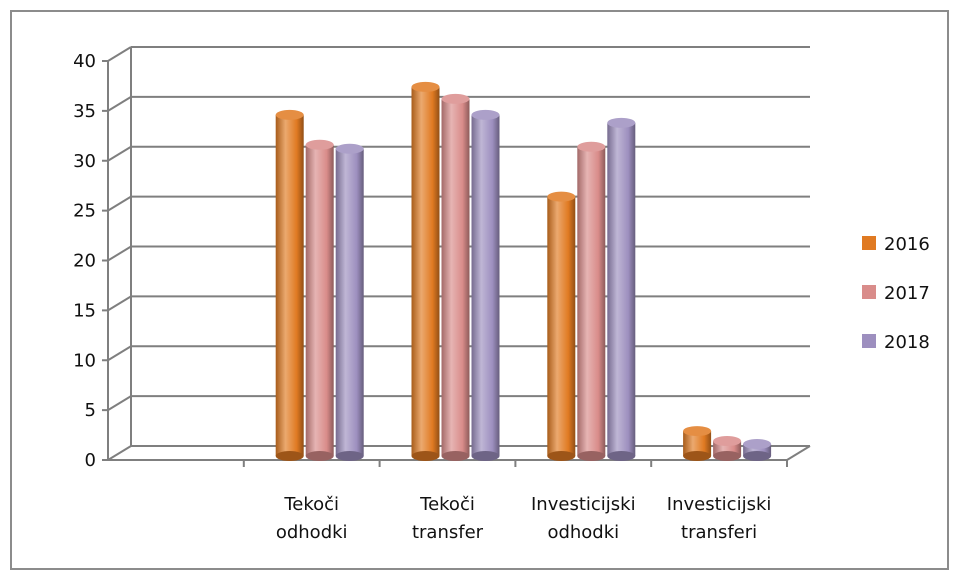  I want to click on y-tick-labels: 0 5 10 15 20 25 30 35 40, so click(84, 261).